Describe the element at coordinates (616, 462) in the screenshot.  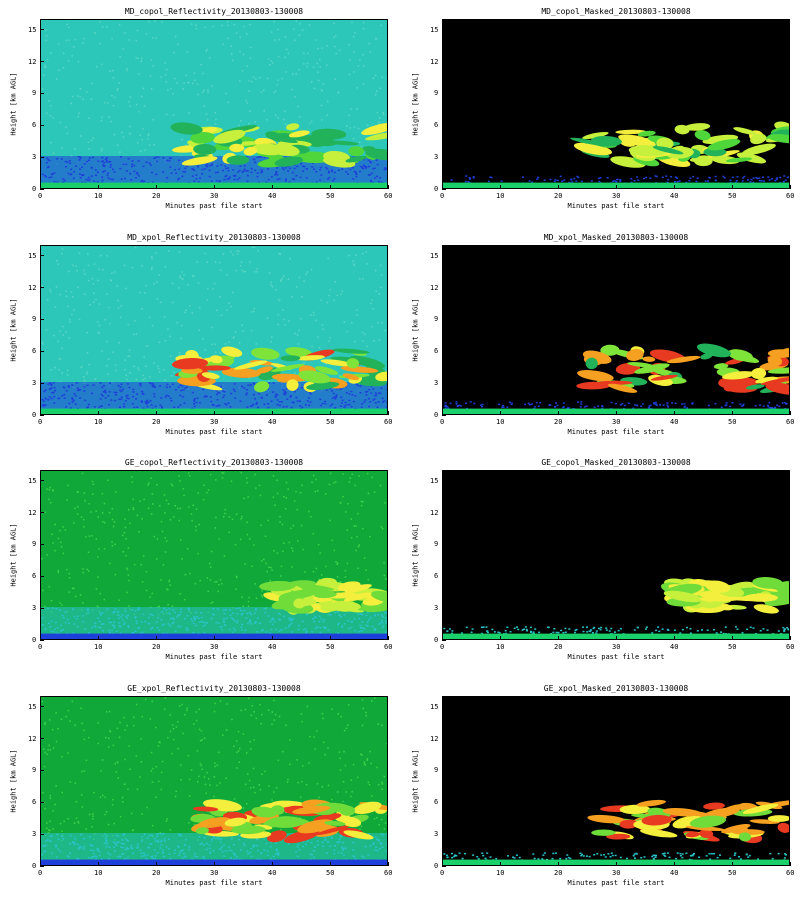
I see `panel-title: GE_copol_Masked_20130803-130008` at that location.